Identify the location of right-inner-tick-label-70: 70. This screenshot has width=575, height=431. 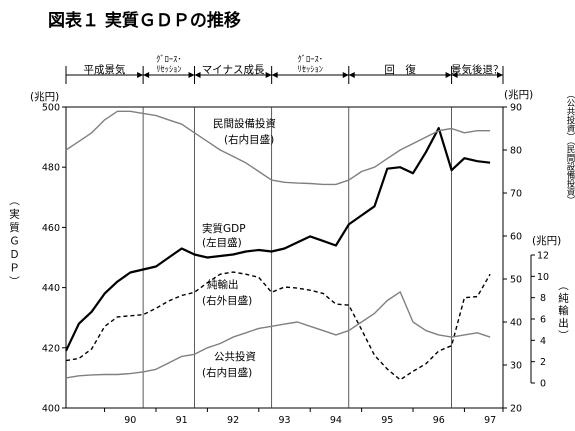
(516, 194).